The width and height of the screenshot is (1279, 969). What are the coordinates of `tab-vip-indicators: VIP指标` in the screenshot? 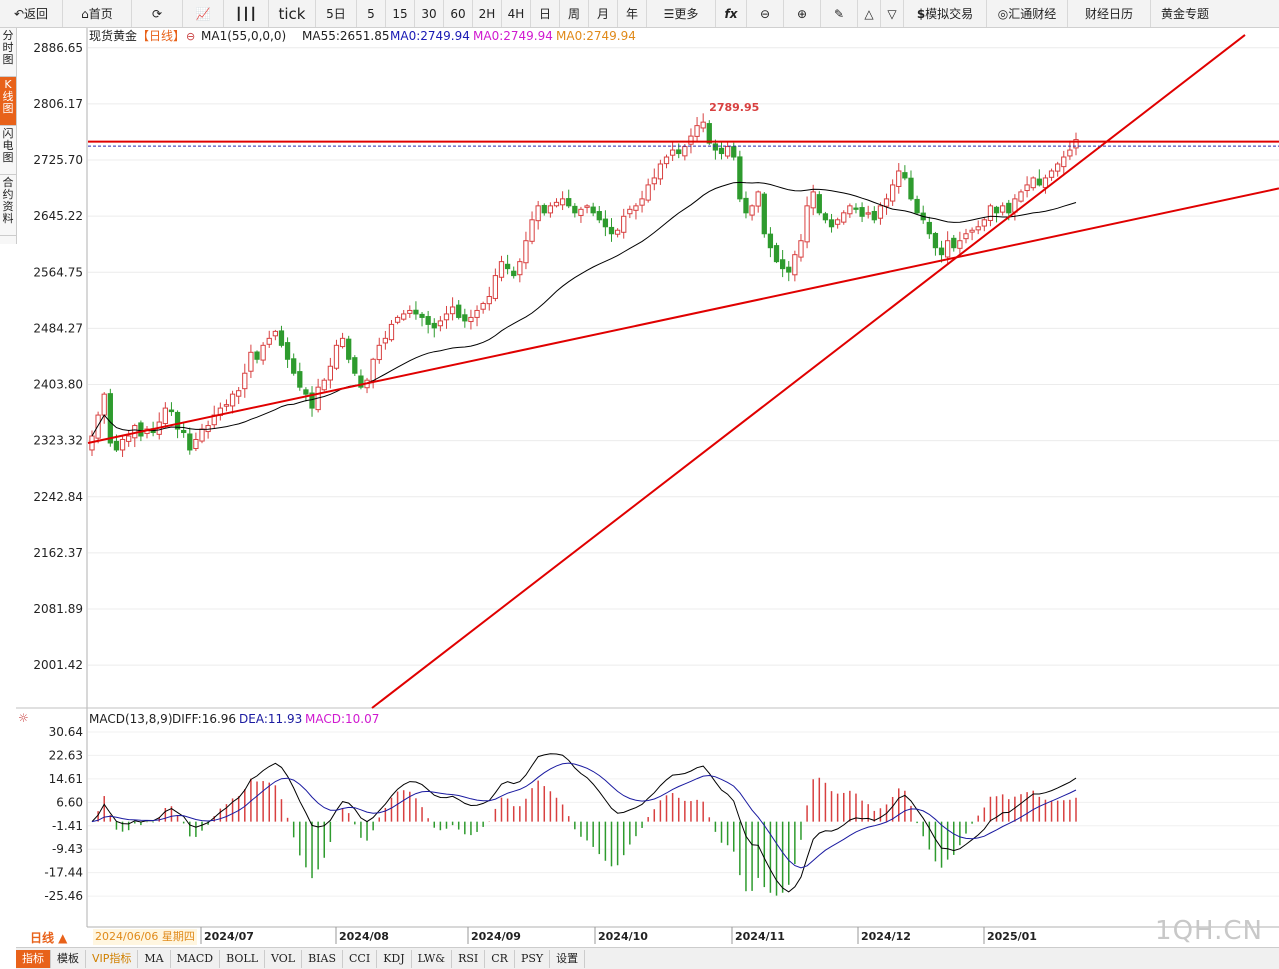 It's located at (112, 958).